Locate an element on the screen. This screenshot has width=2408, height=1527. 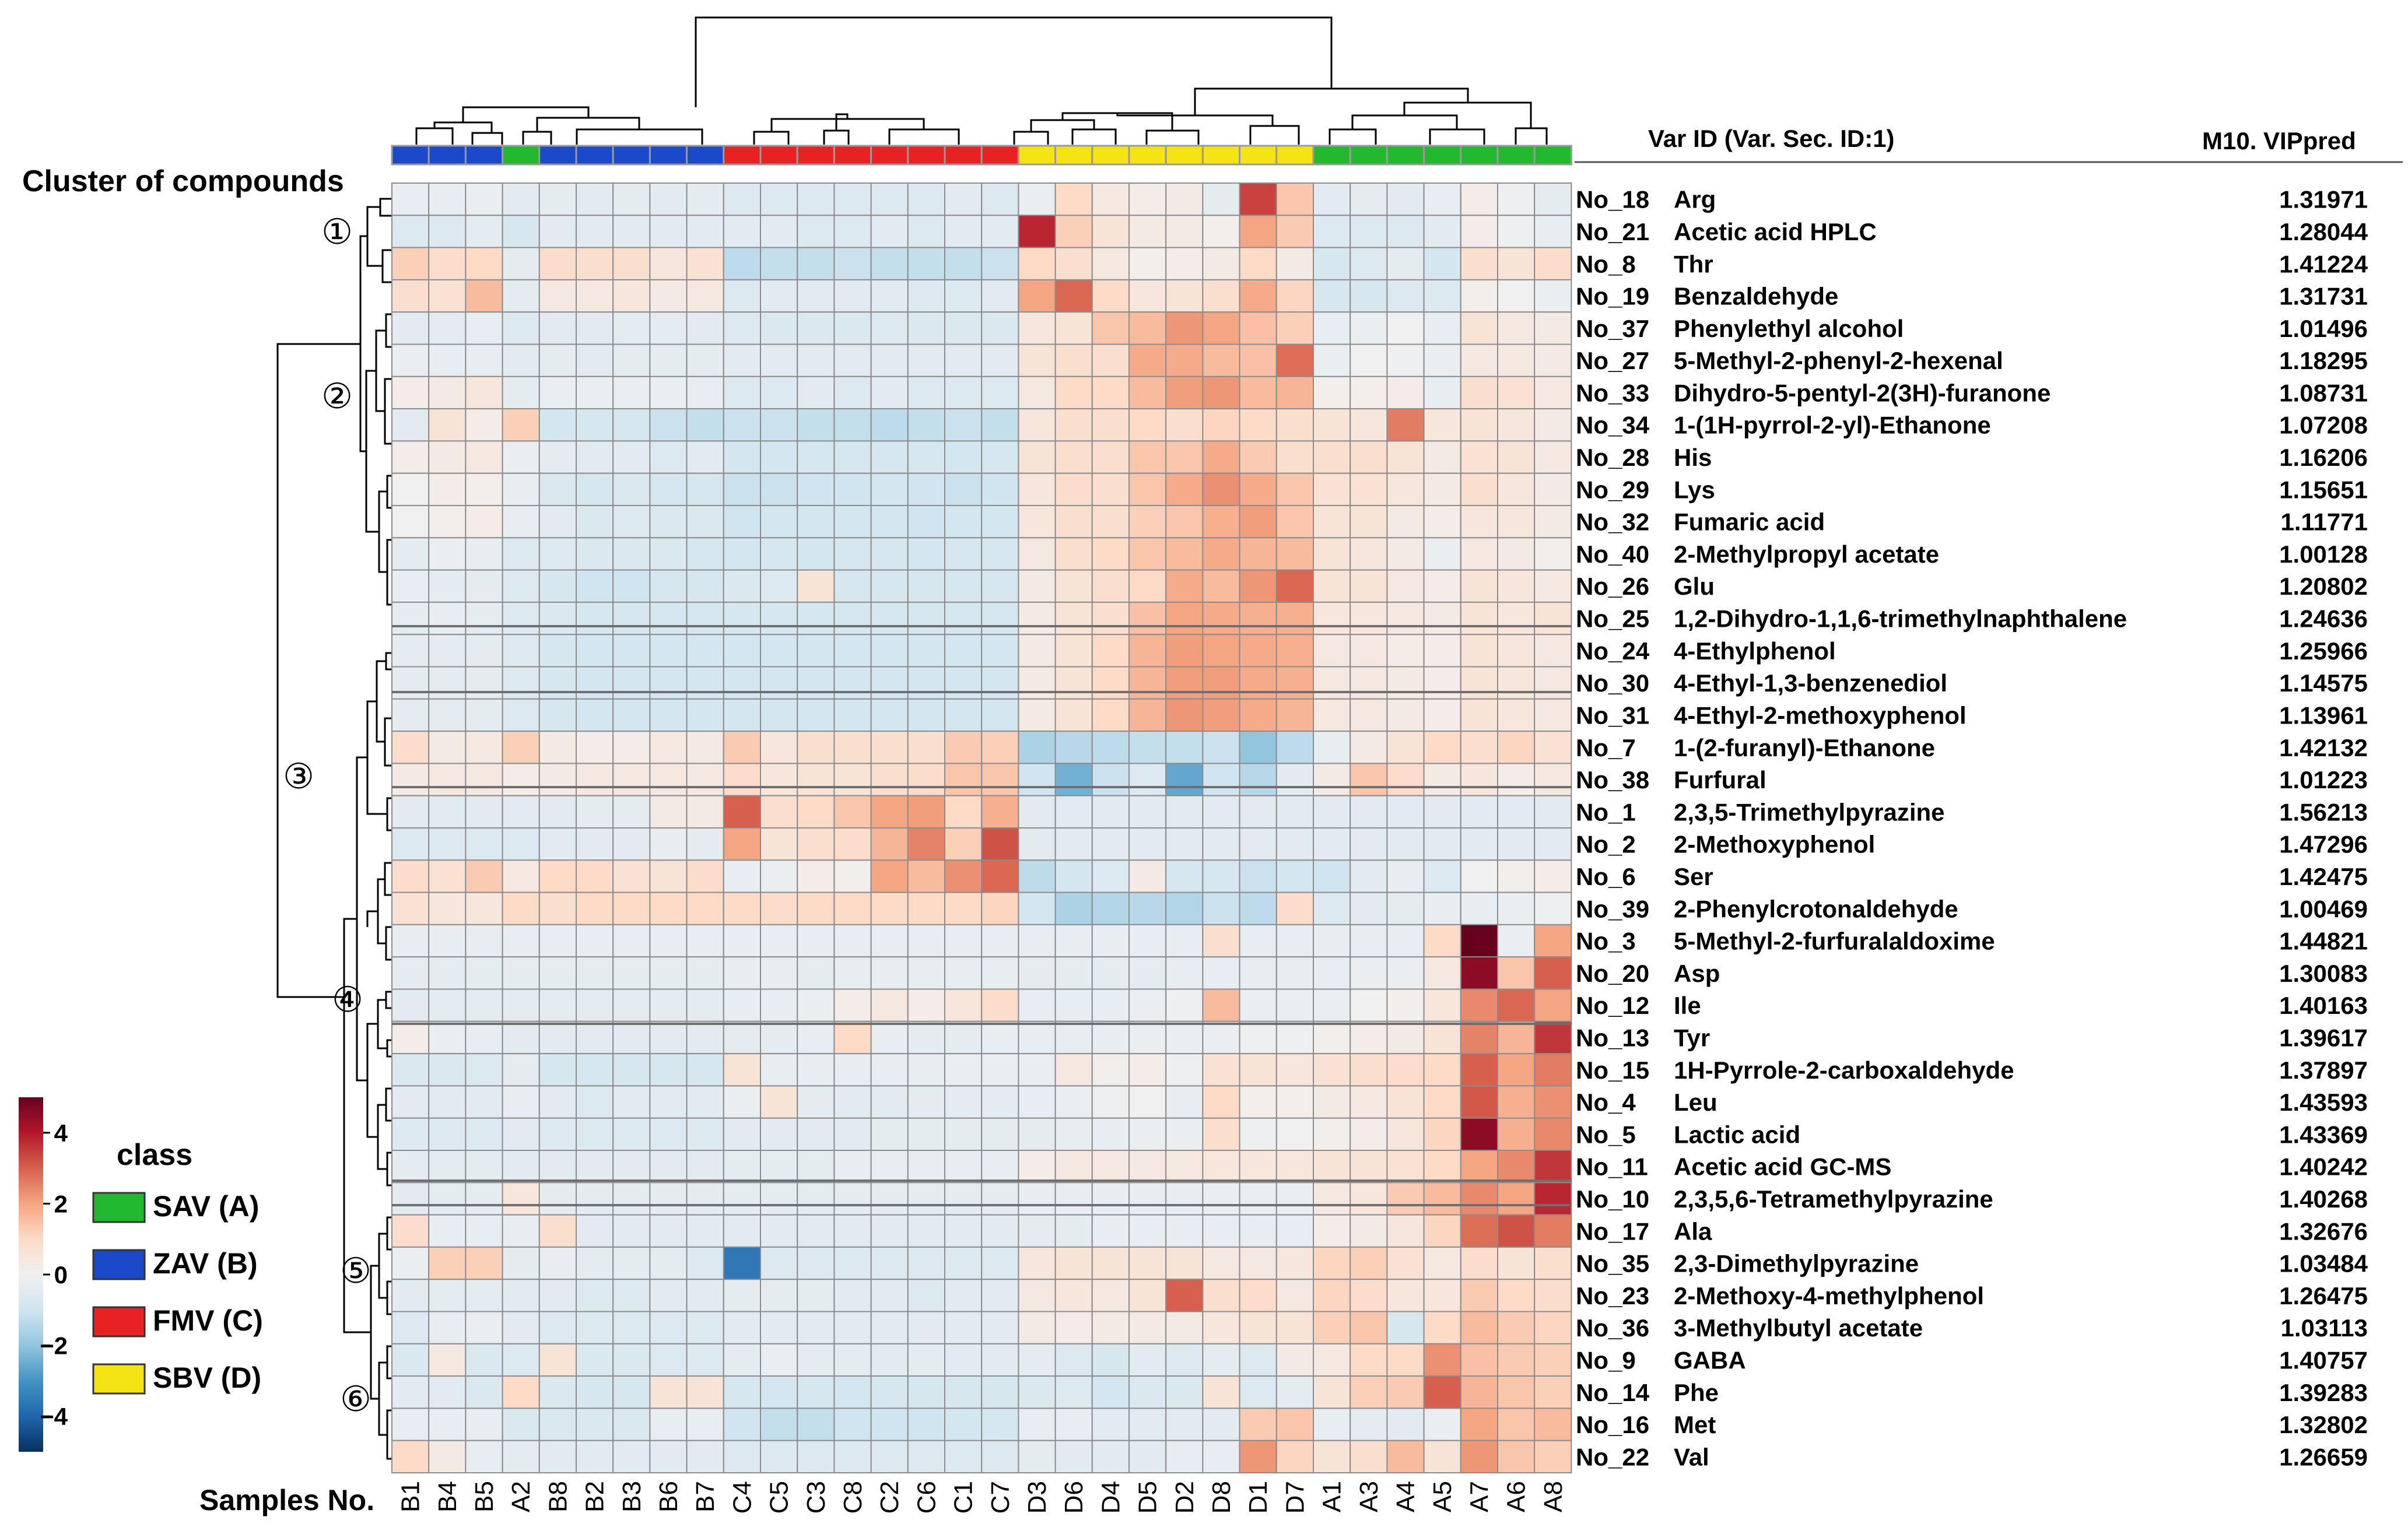
cluster-number: ② is located at coordinates (337, 396).